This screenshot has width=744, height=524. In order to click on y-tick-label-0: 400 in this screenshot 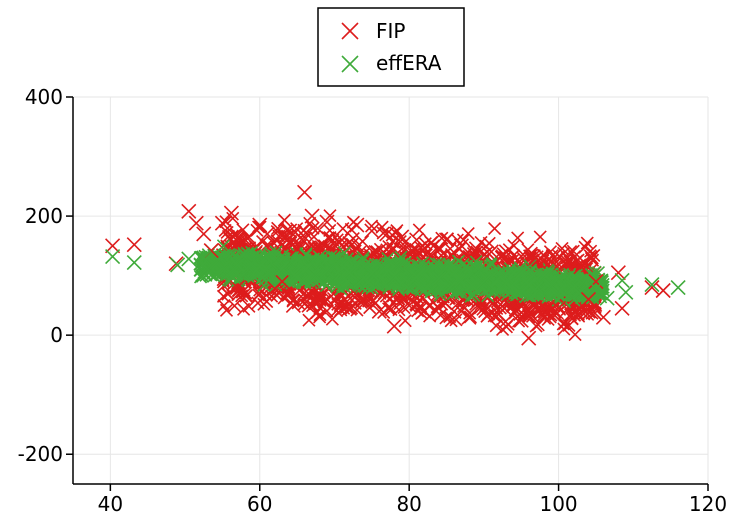, I will do `click(44, 97)`.